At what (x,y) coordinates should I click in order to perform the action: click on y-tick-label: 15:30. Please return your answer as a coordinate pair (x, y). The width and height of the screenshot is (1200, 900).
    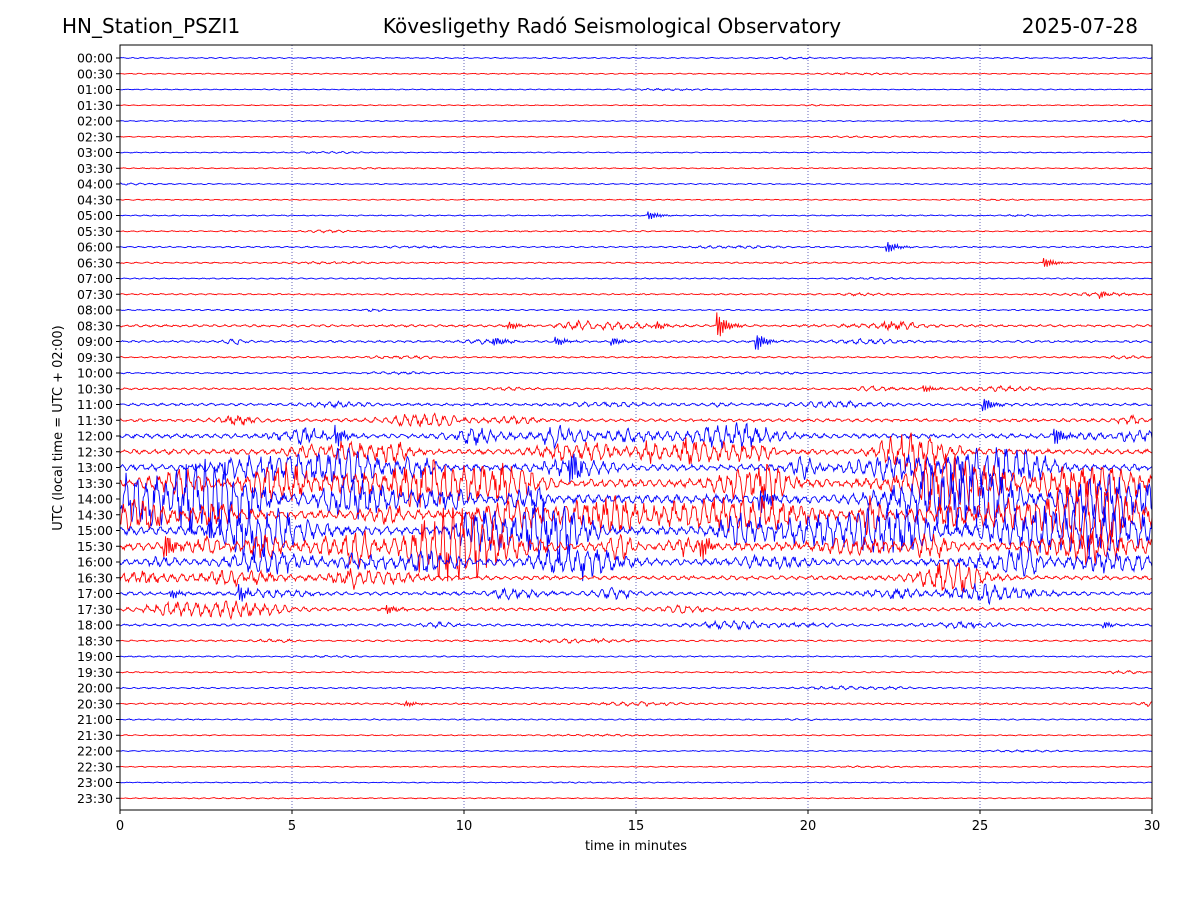
    Looking at the image, I should click on (95, 546).